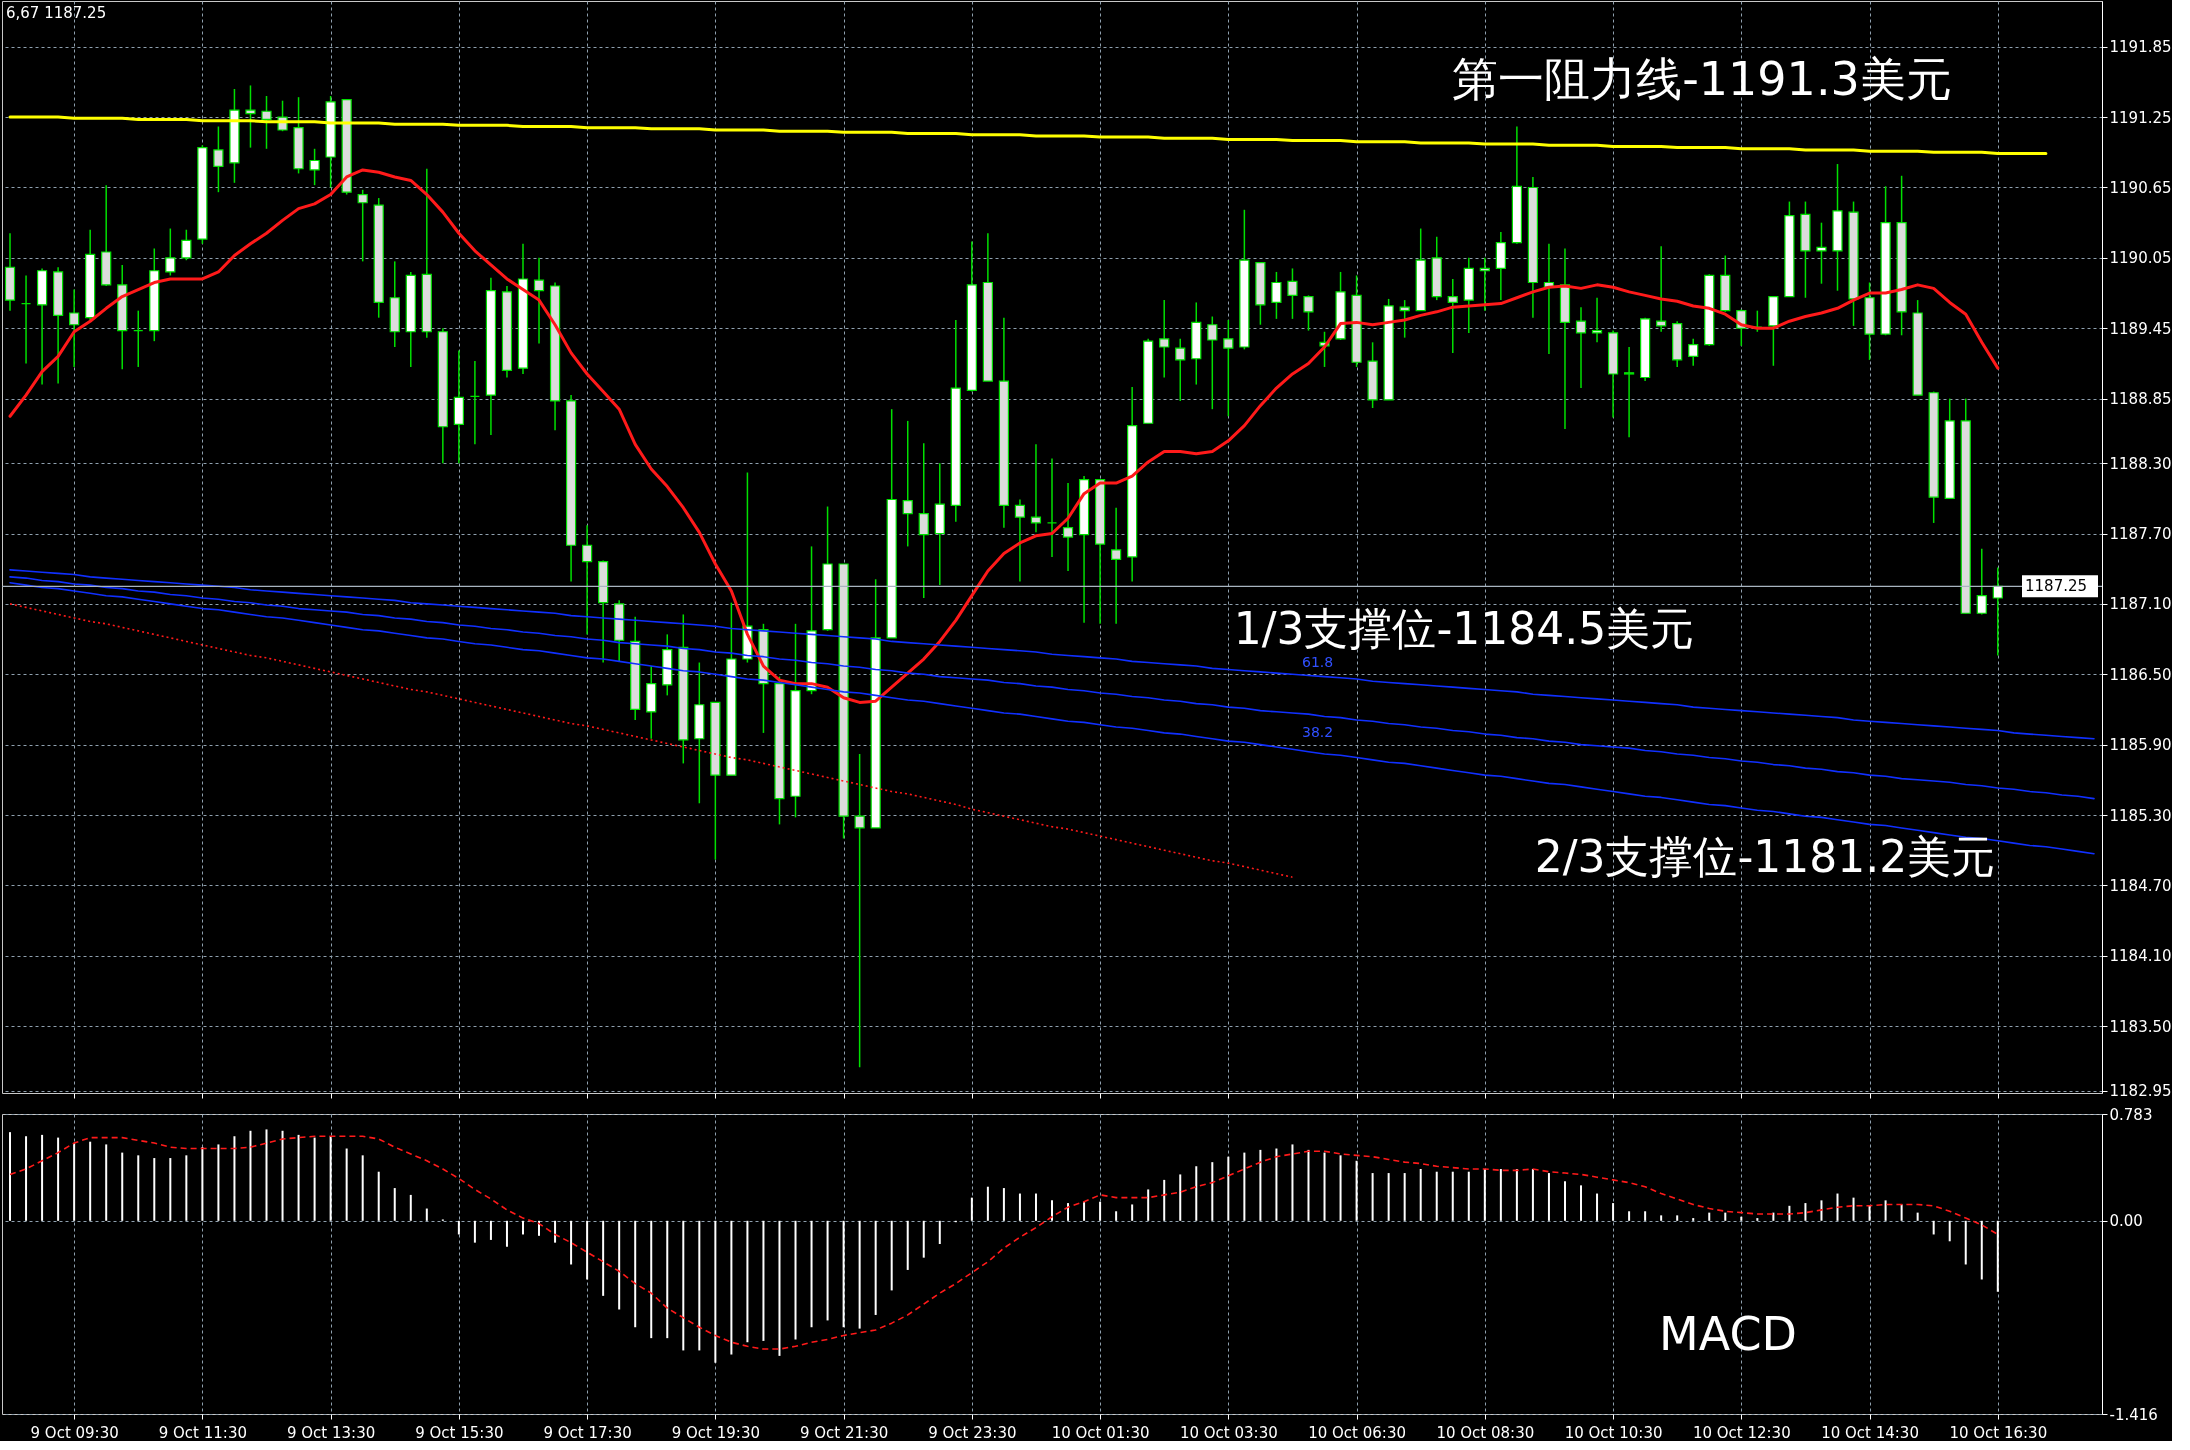 This screenshot has width=2190, height=1450. Describe the element at coordinates (2140, 117) in the screenshot. I see `y-tick-label: 1191.25` at that location.